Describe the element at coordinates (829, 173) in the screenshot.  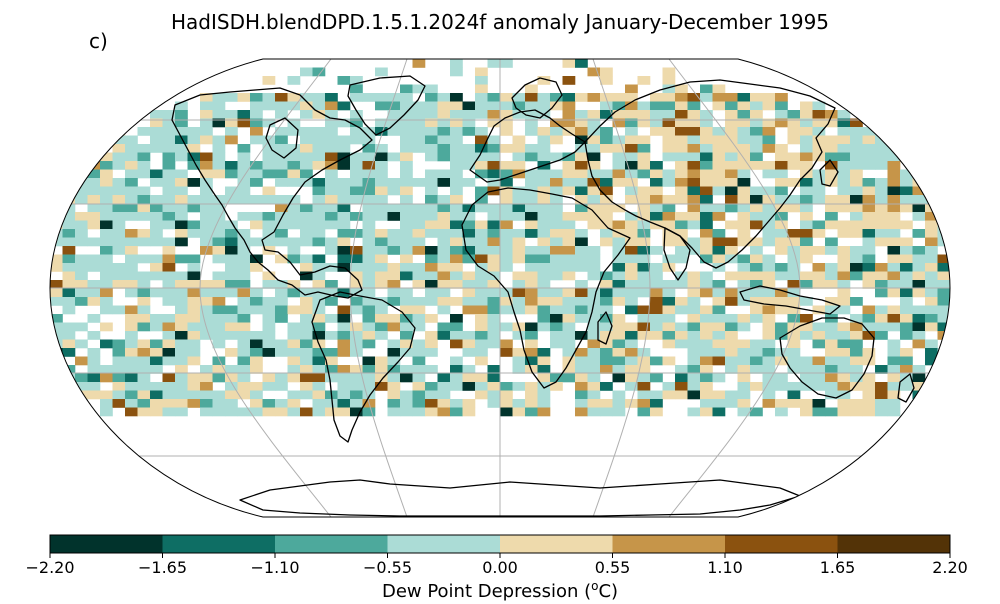
I see `coast-japan` at that location.